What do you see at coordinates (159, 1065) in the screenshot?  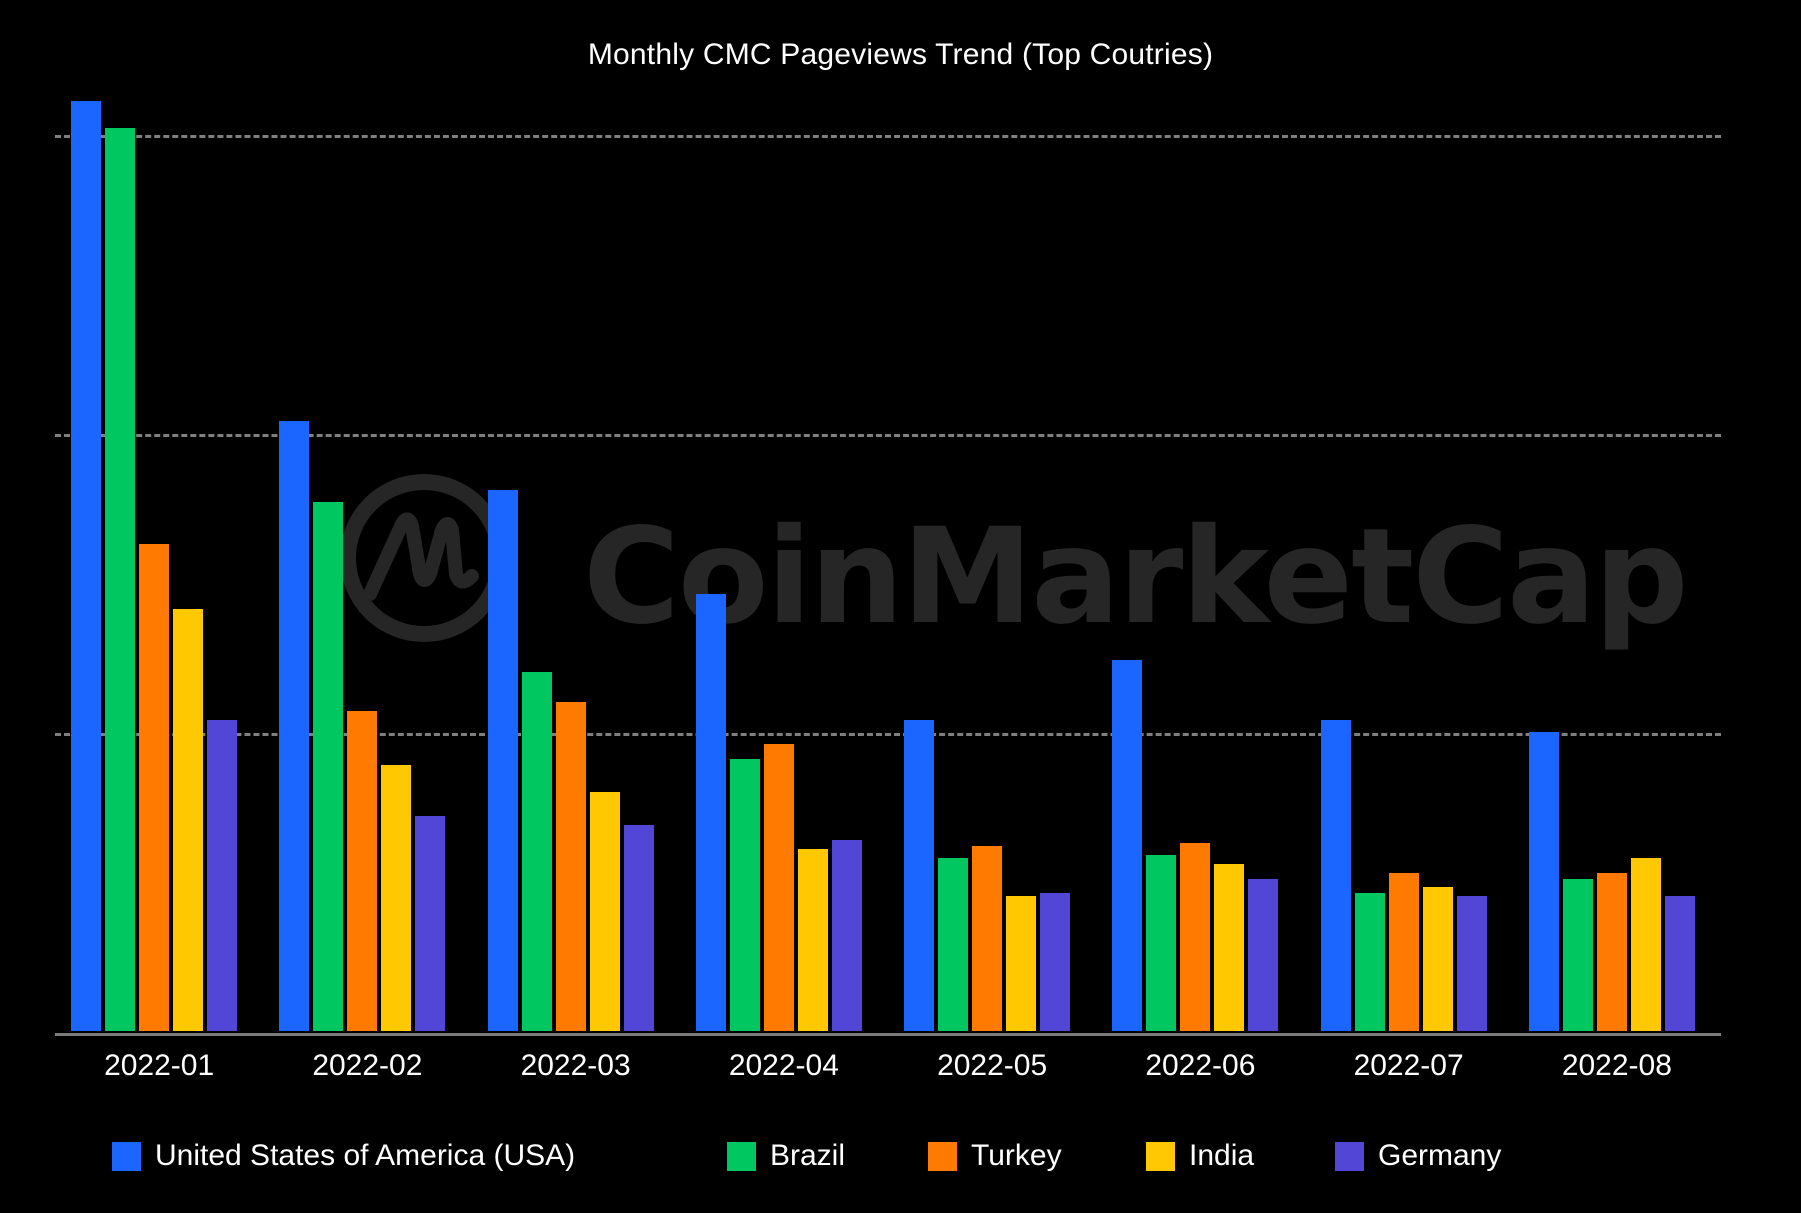 I see `x-tick-label: 2022-01` at bounding box center [159, 1065].